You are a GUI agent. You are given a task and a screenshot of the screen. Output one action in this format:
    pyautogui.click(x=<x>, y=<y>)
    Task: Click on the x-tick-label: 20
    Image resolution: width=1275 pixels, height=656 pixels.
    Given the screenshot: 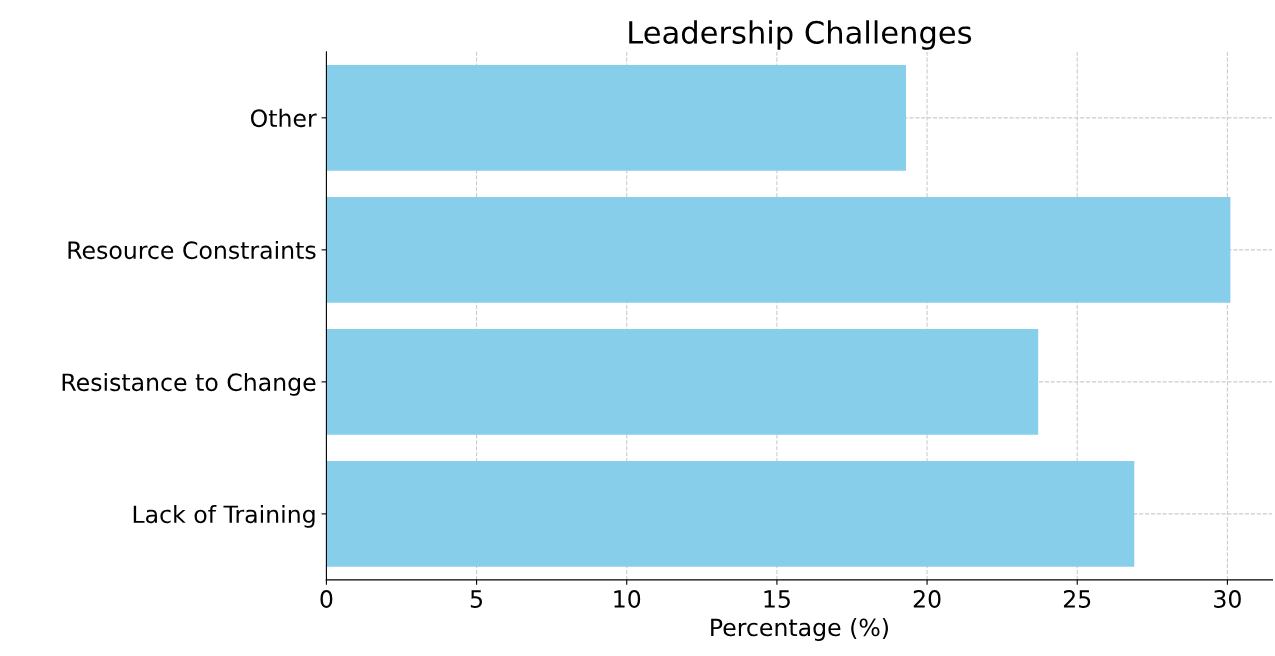 What is the action you would take?
    pyautogui.click(x=927, y=599)
    